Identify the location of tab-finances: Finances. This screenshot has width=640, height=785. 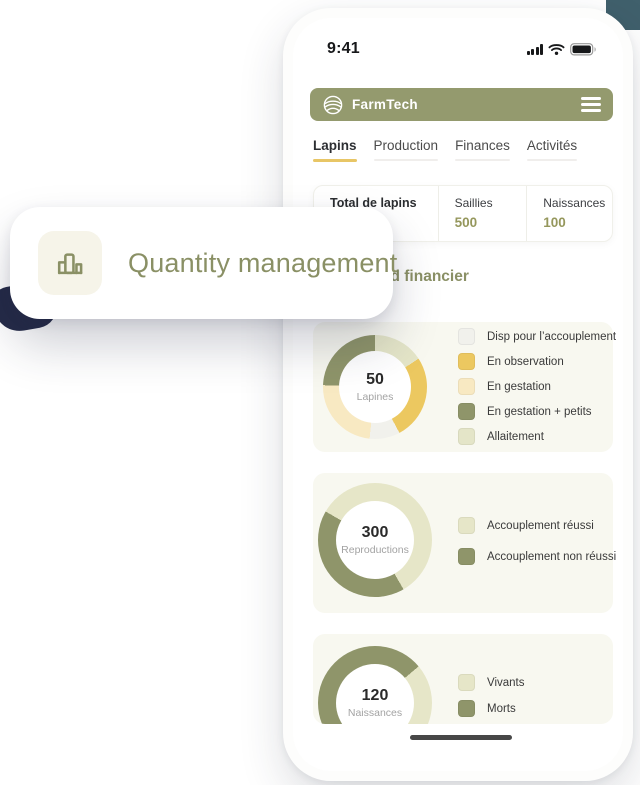
(482, 150).